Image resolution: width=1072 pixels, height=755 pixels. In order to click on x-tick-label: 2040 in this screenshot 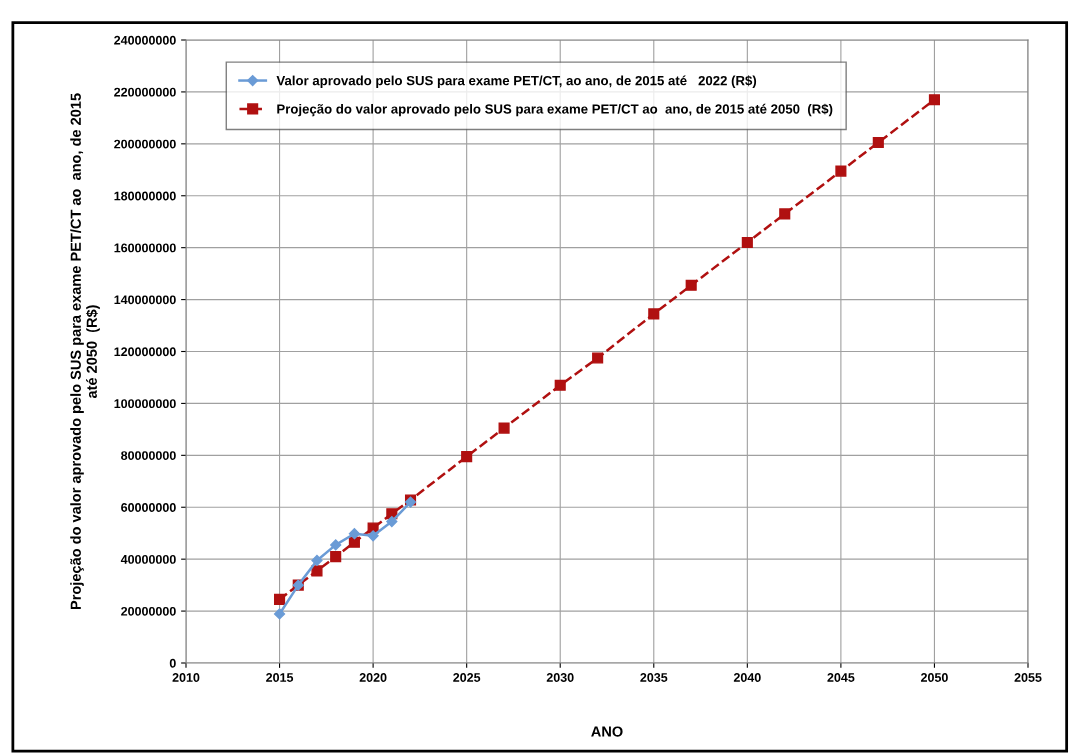, I will do `click(747, 677)`.